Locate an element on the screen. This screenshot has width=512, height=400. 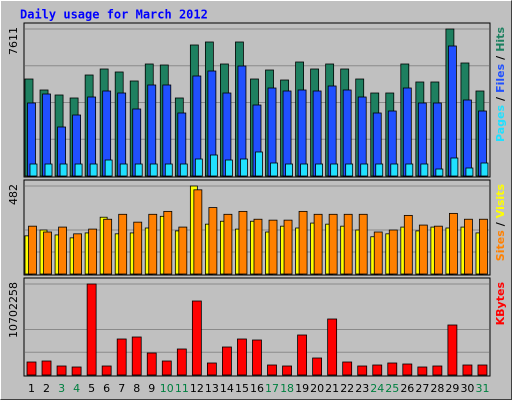
legend-entry: KBytes is located at coordinates (500, 304).